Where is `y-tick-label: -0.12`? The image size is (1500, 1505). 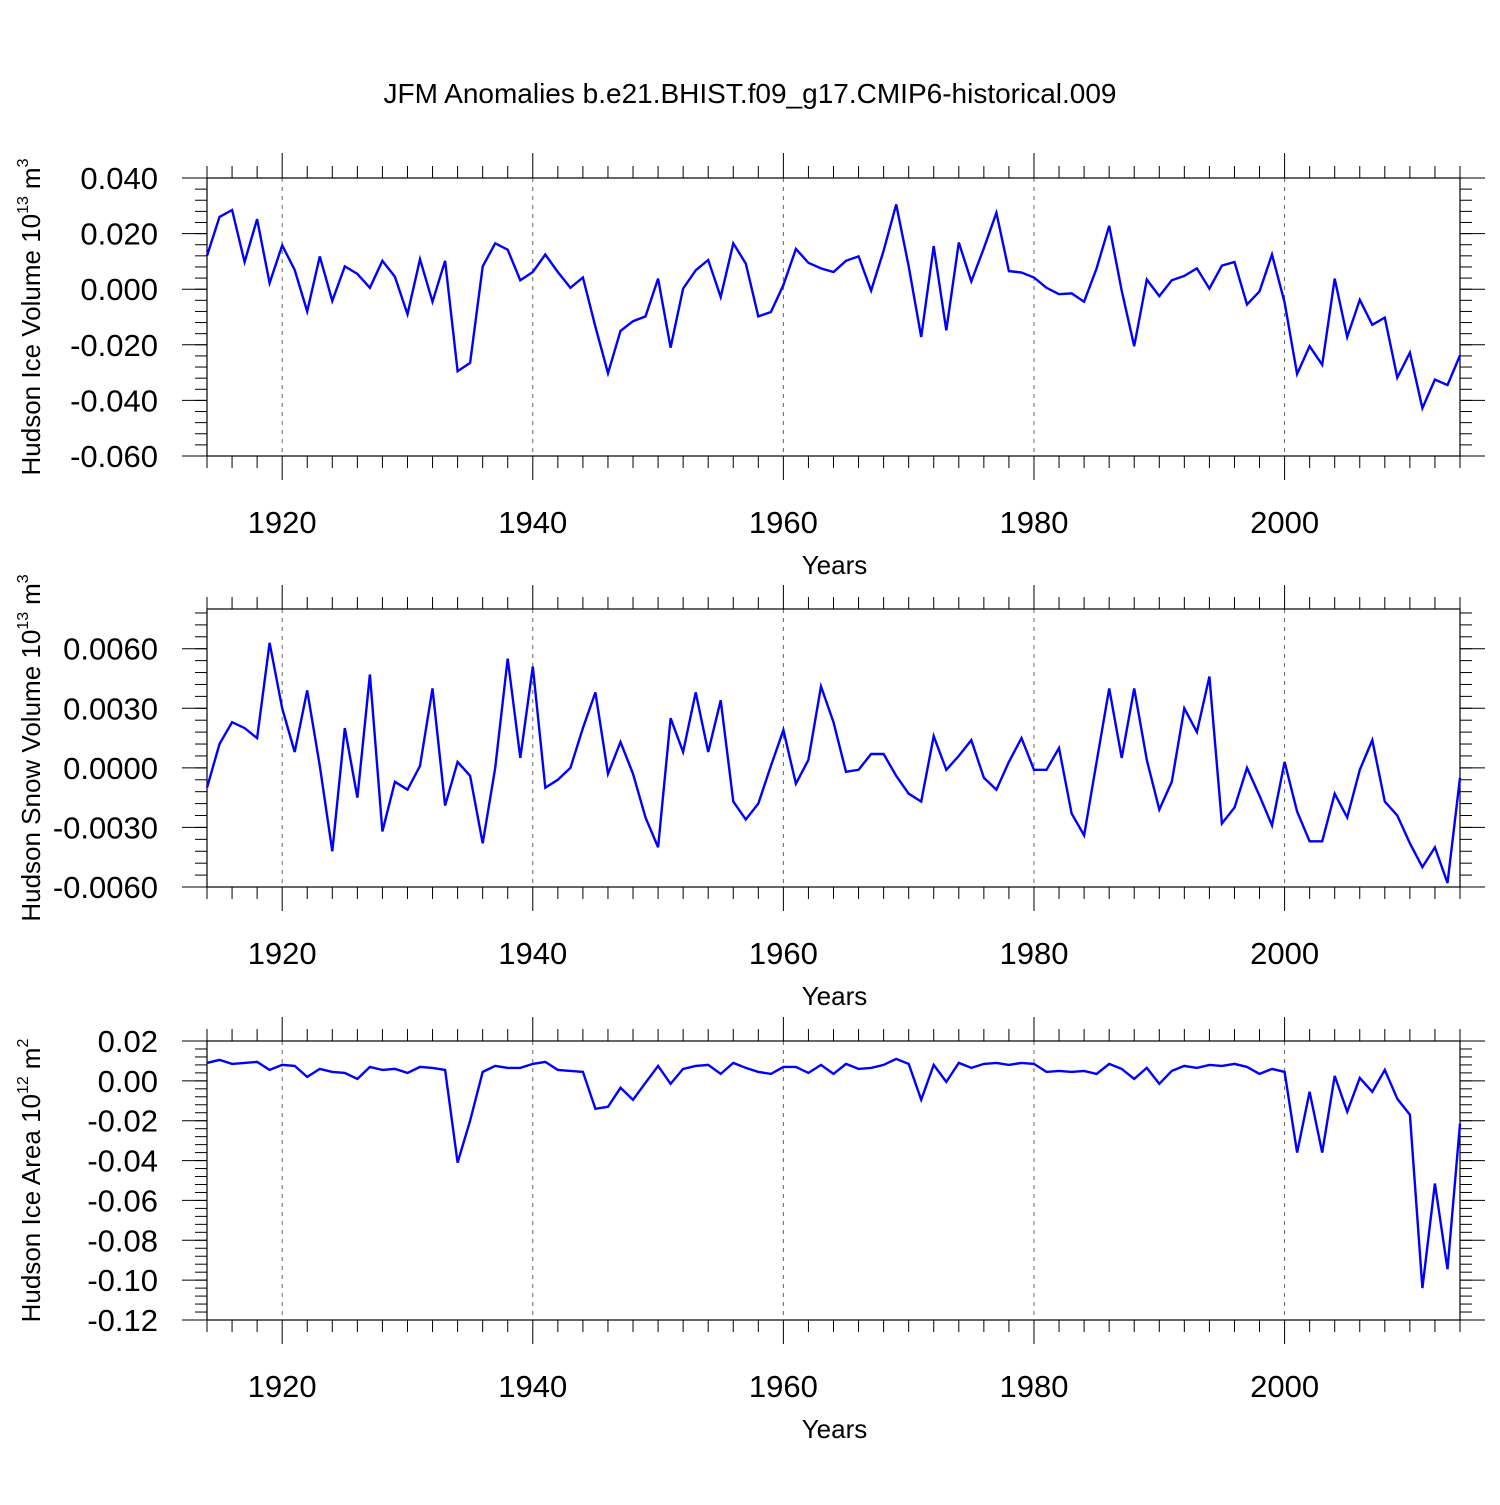 y-tick-label: -0.12 is located at coordinates (122, 1320).